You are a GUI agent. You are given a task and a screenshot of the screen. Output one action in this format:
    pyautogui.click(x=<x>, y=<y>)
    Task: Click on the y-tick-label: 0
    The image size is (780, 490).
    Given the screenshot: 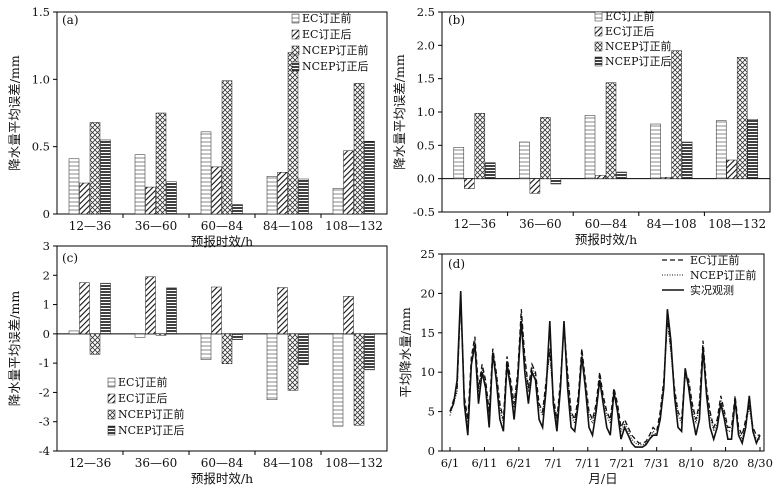 What is the action you would take?
    pyautogui.click(x=431, y=451)
    